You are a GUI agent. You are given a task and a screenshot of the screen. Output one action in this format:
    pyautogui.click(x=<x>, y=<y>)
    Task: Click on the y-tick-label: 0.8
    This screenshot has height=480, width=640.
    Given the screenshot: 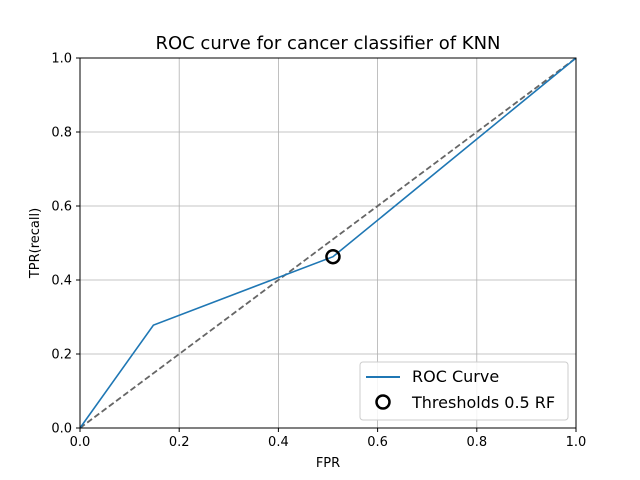 What is the action you would take?
    pyautogui.click(x=61, y=133)
    